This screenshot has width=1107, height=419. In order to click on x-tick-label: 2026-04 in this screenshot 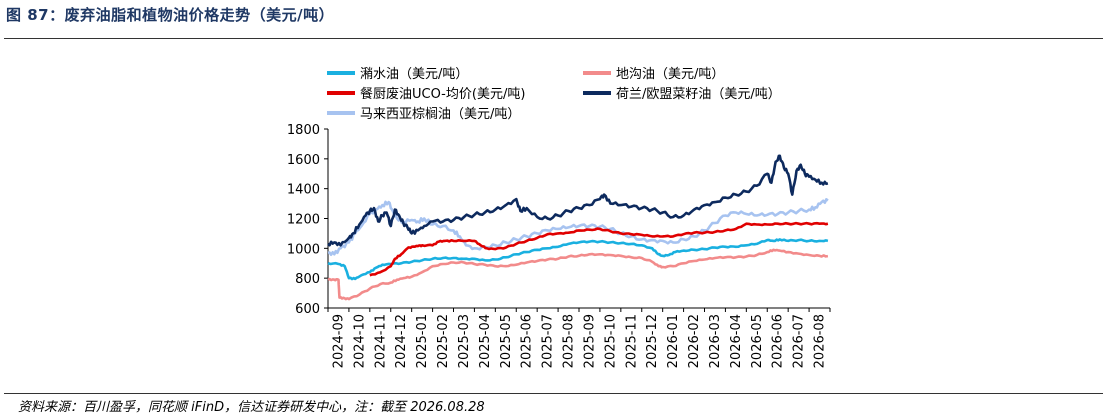, I will do `click(736, 341)`.